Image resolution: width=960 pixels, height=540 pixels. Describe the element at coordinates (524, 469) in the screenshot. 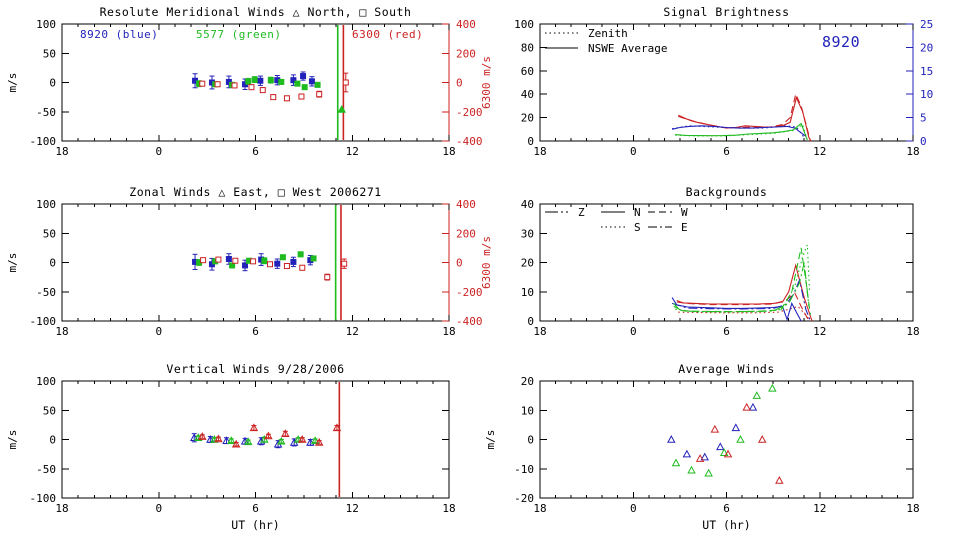

I see `y-tick-label: -10` at that location.